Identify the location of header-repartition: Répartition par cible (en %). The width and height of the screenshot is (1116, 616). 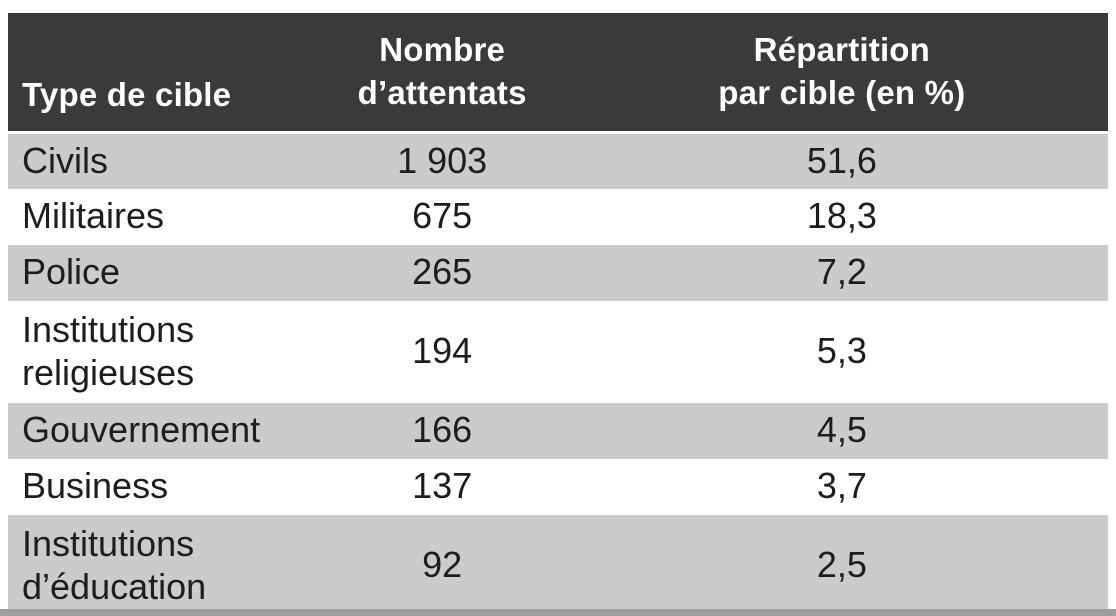
(841, 73).